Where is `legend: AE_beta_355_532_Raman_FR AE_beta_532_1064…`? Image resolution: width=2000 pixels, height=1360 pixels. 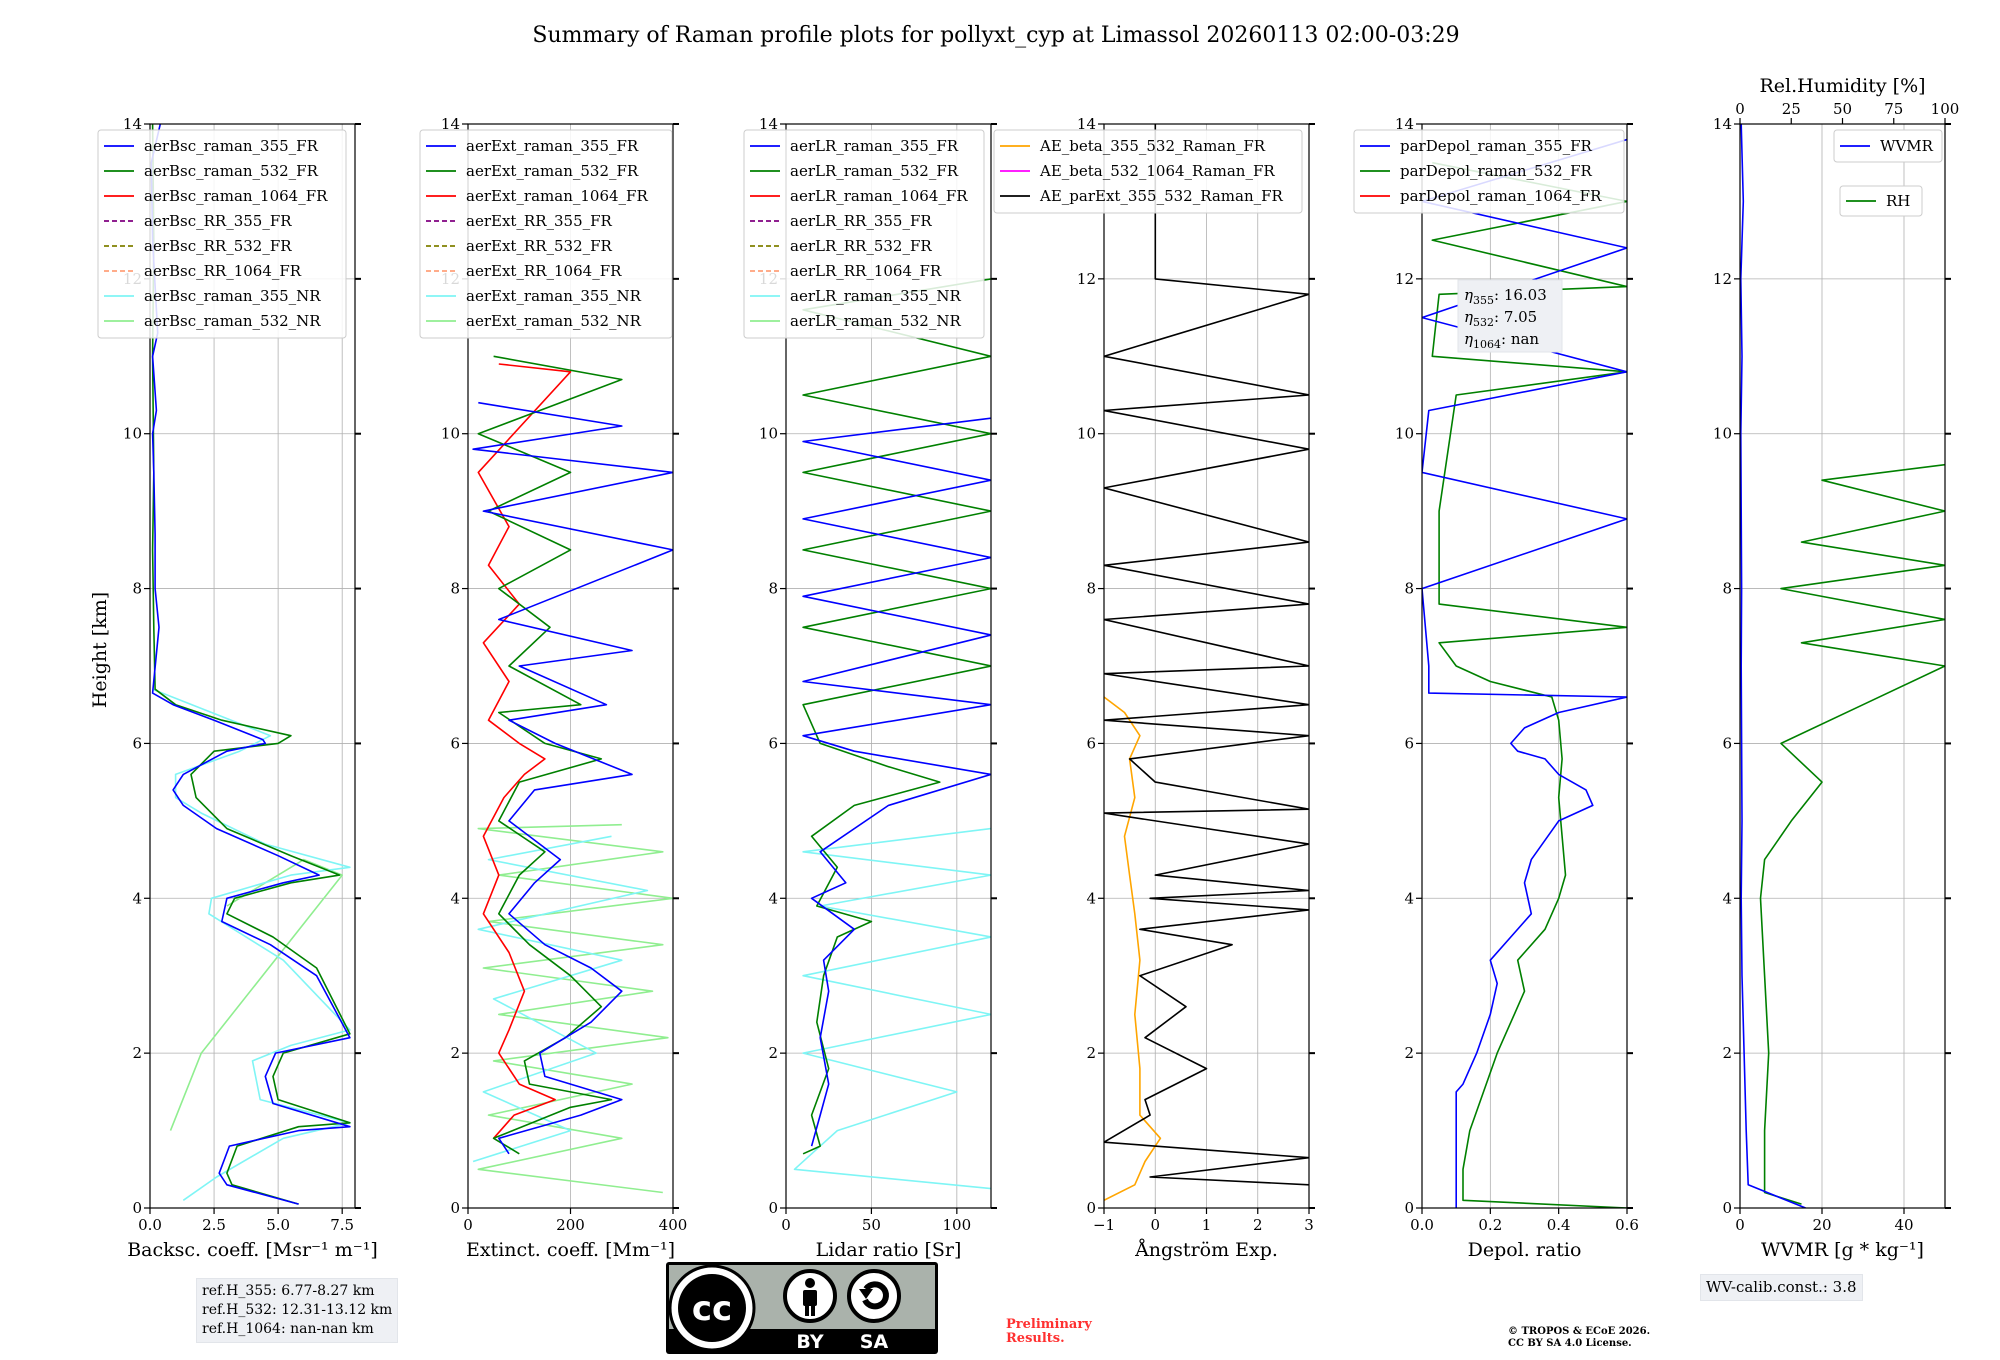
legend: AE_beta_355_532_Raman_FR AE_beta_532_1064… is located at coordinates (1148, 171).